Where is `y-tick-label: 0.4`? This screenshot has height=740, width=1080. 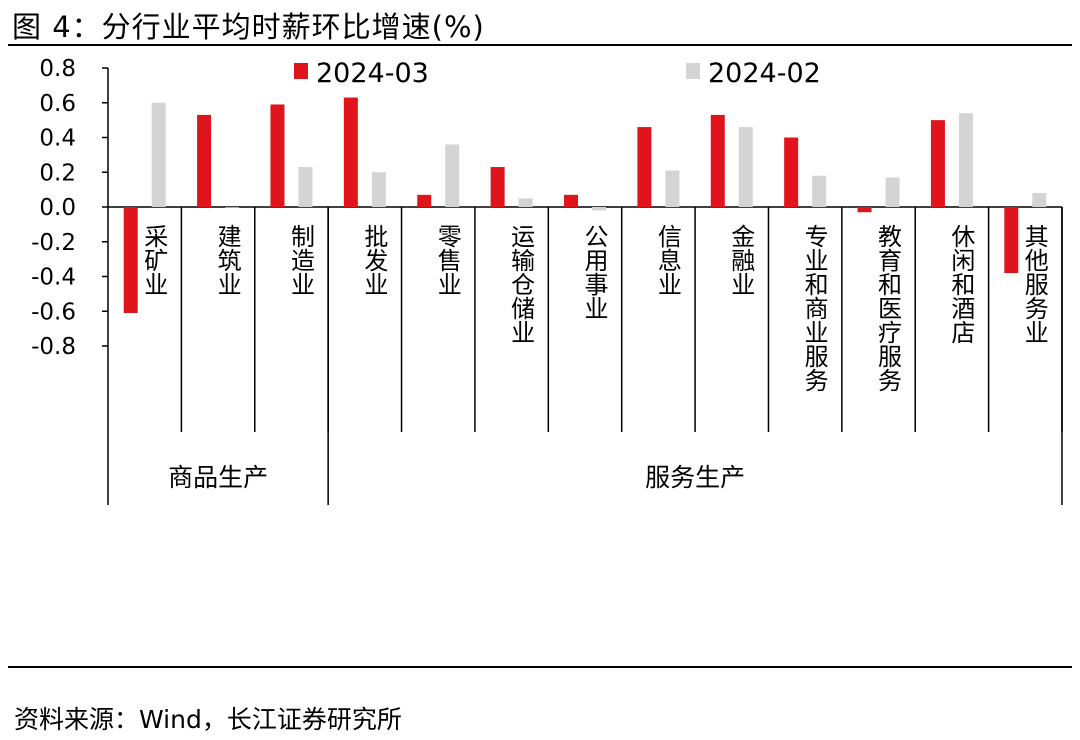
y-tick-label: 0.4 is located at coordinates (57, 139).